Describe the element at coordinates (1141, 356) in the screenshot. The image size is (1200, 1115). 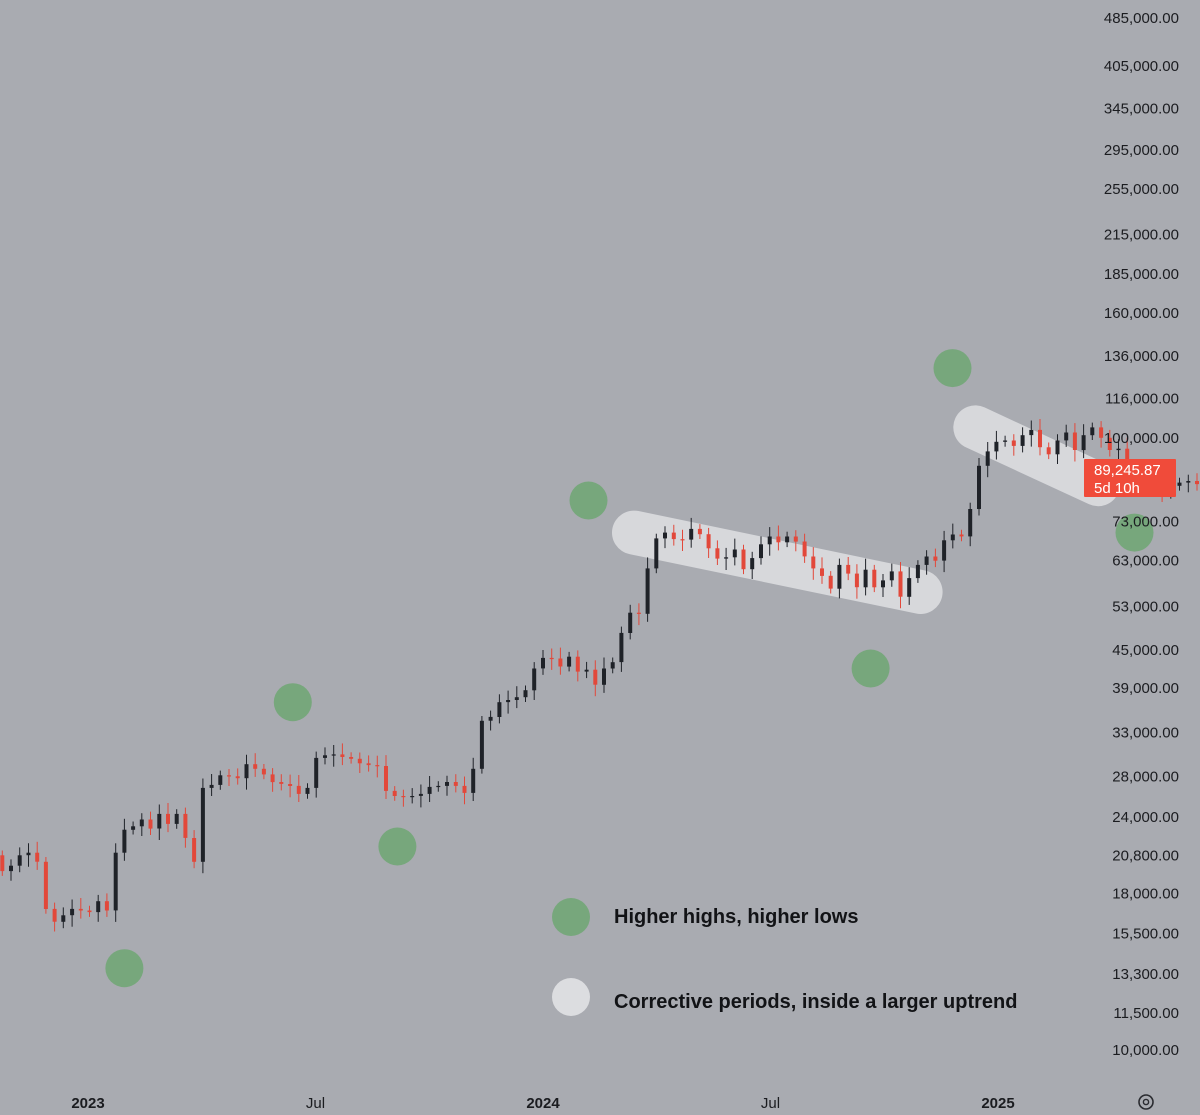
I see `y-tick-label: 136,000.00` at that location.